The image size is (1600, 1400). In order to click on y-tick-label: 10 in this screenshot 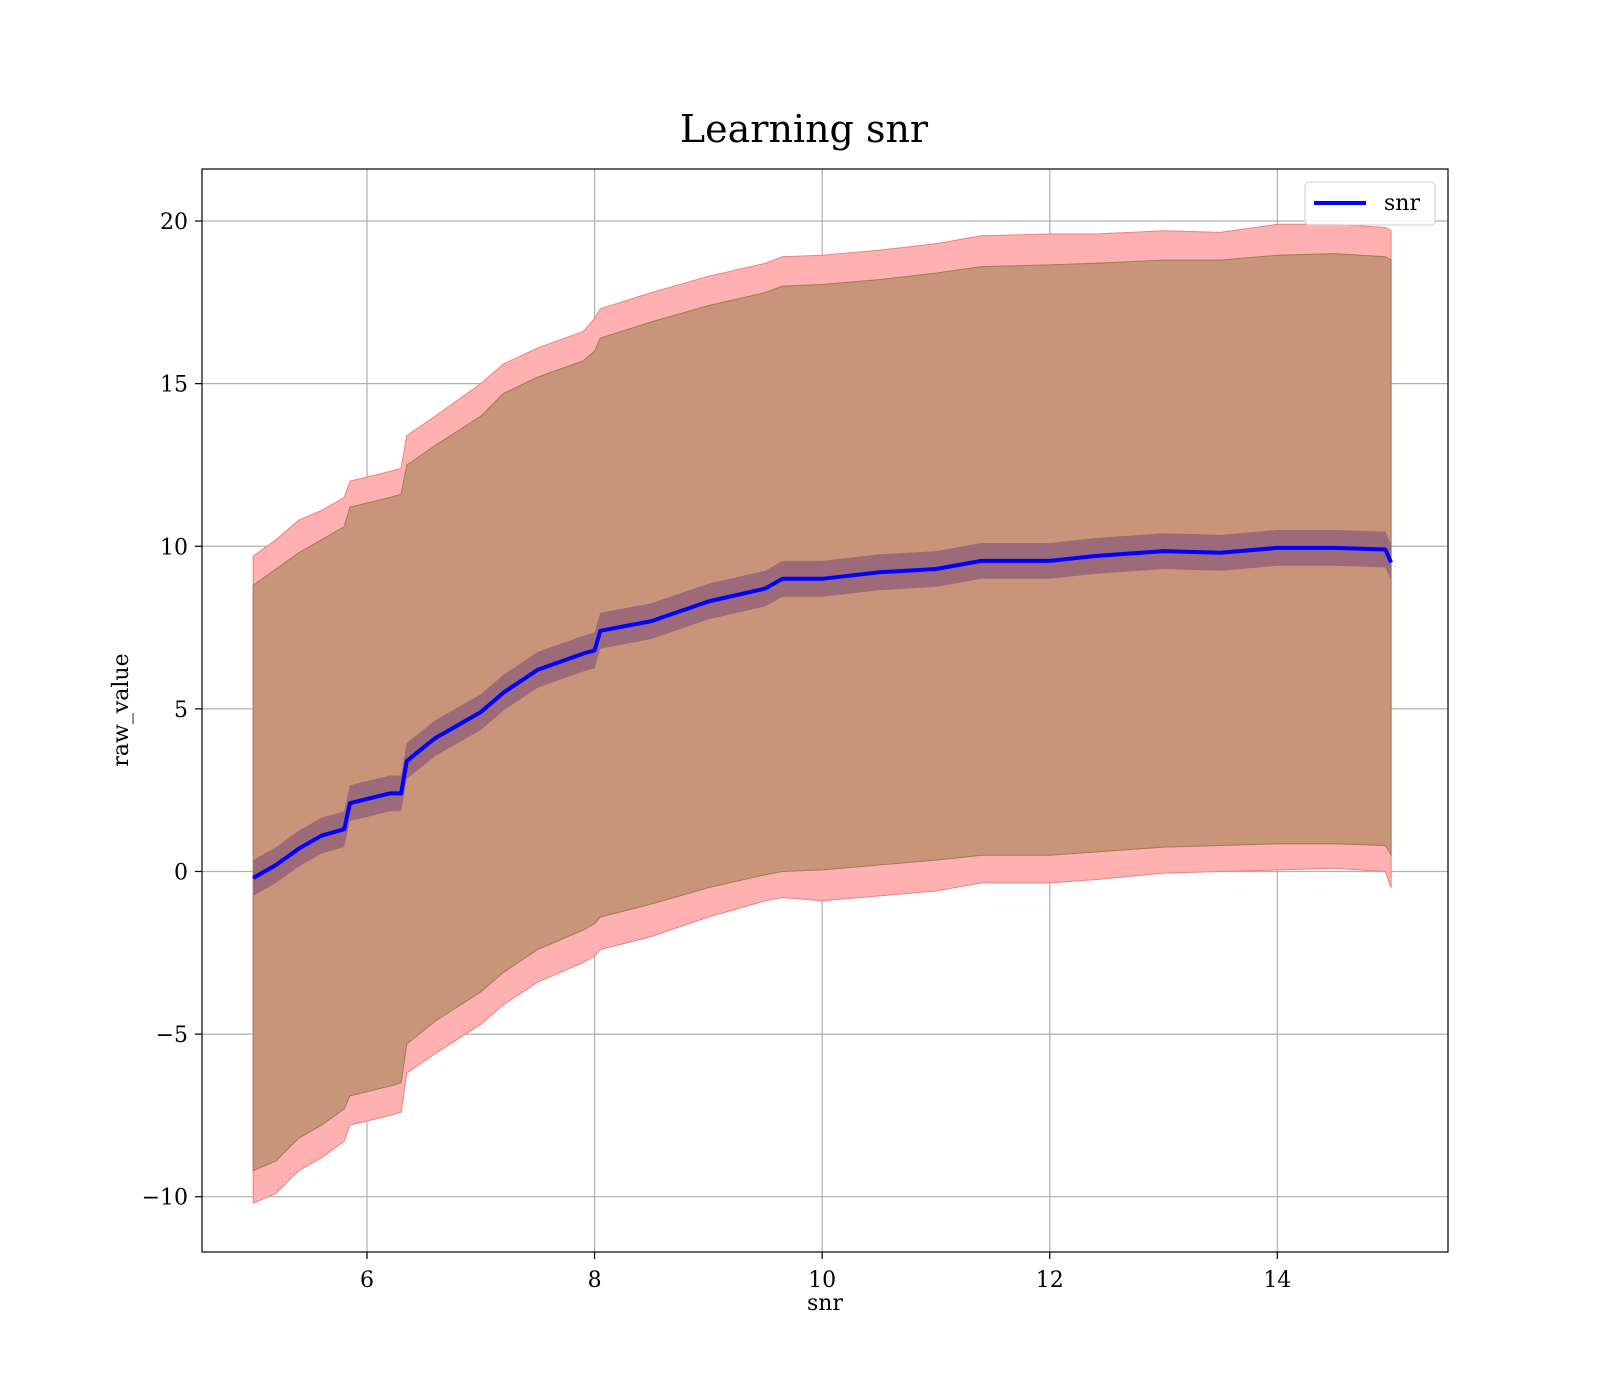, I will do `click(174, 547)`.